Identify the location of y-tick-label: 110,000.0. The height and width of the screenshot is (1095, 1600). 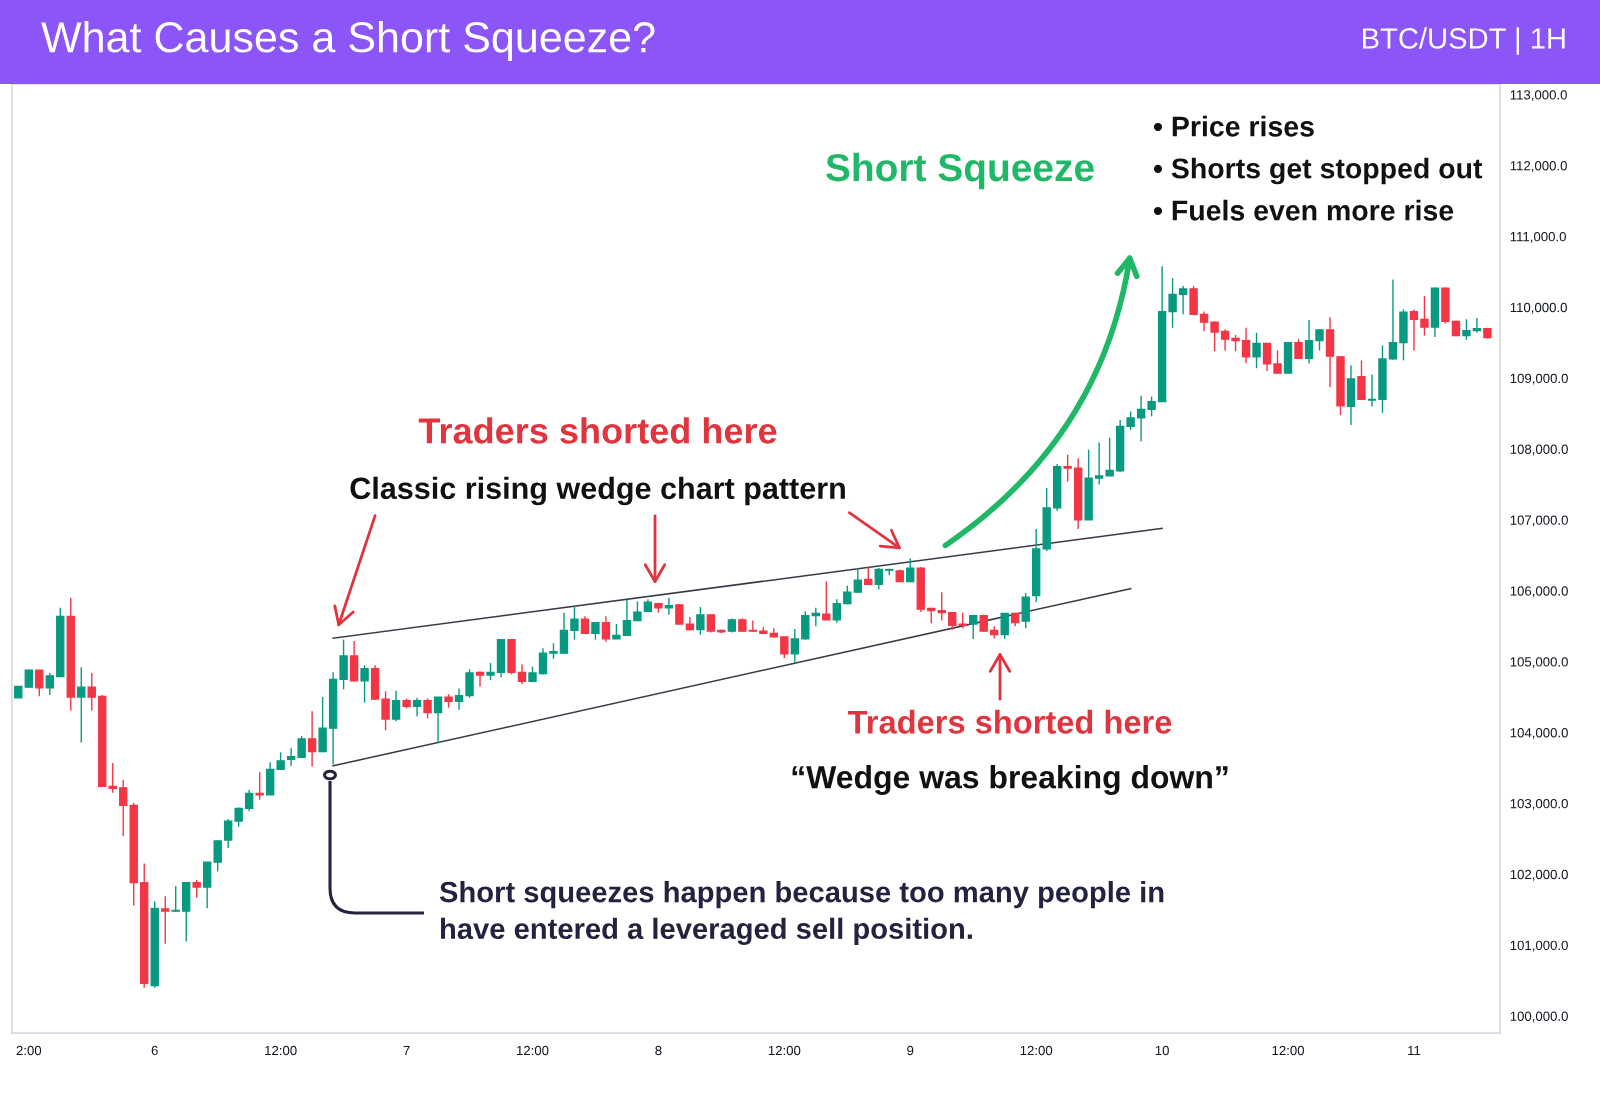
(1538, 308).